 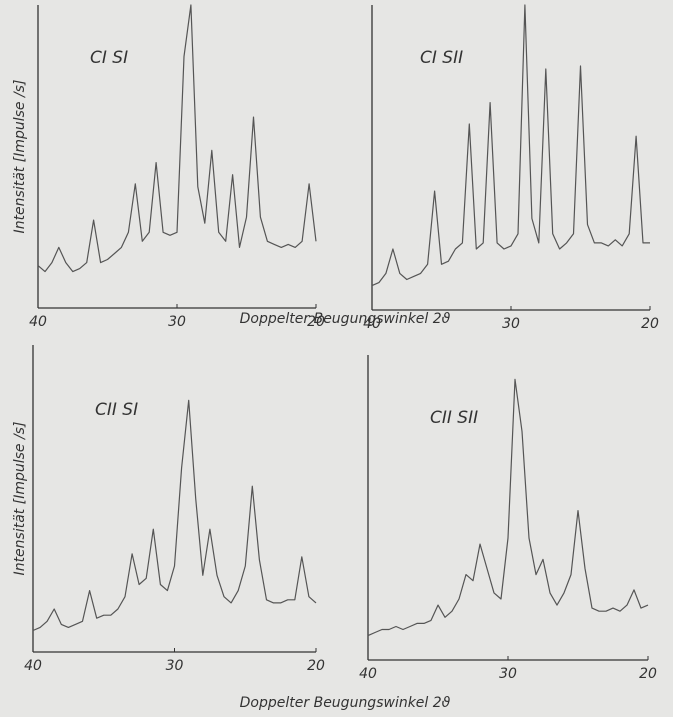 I want to click on panel-title: CI SI, so click(x=109, y=58).